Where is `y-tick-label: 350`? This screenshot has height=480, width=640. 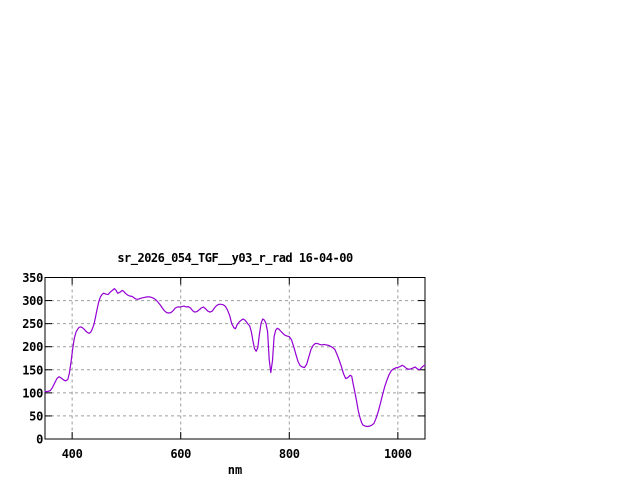 y-tick-label: 350 is located at coordinates (32, 278).